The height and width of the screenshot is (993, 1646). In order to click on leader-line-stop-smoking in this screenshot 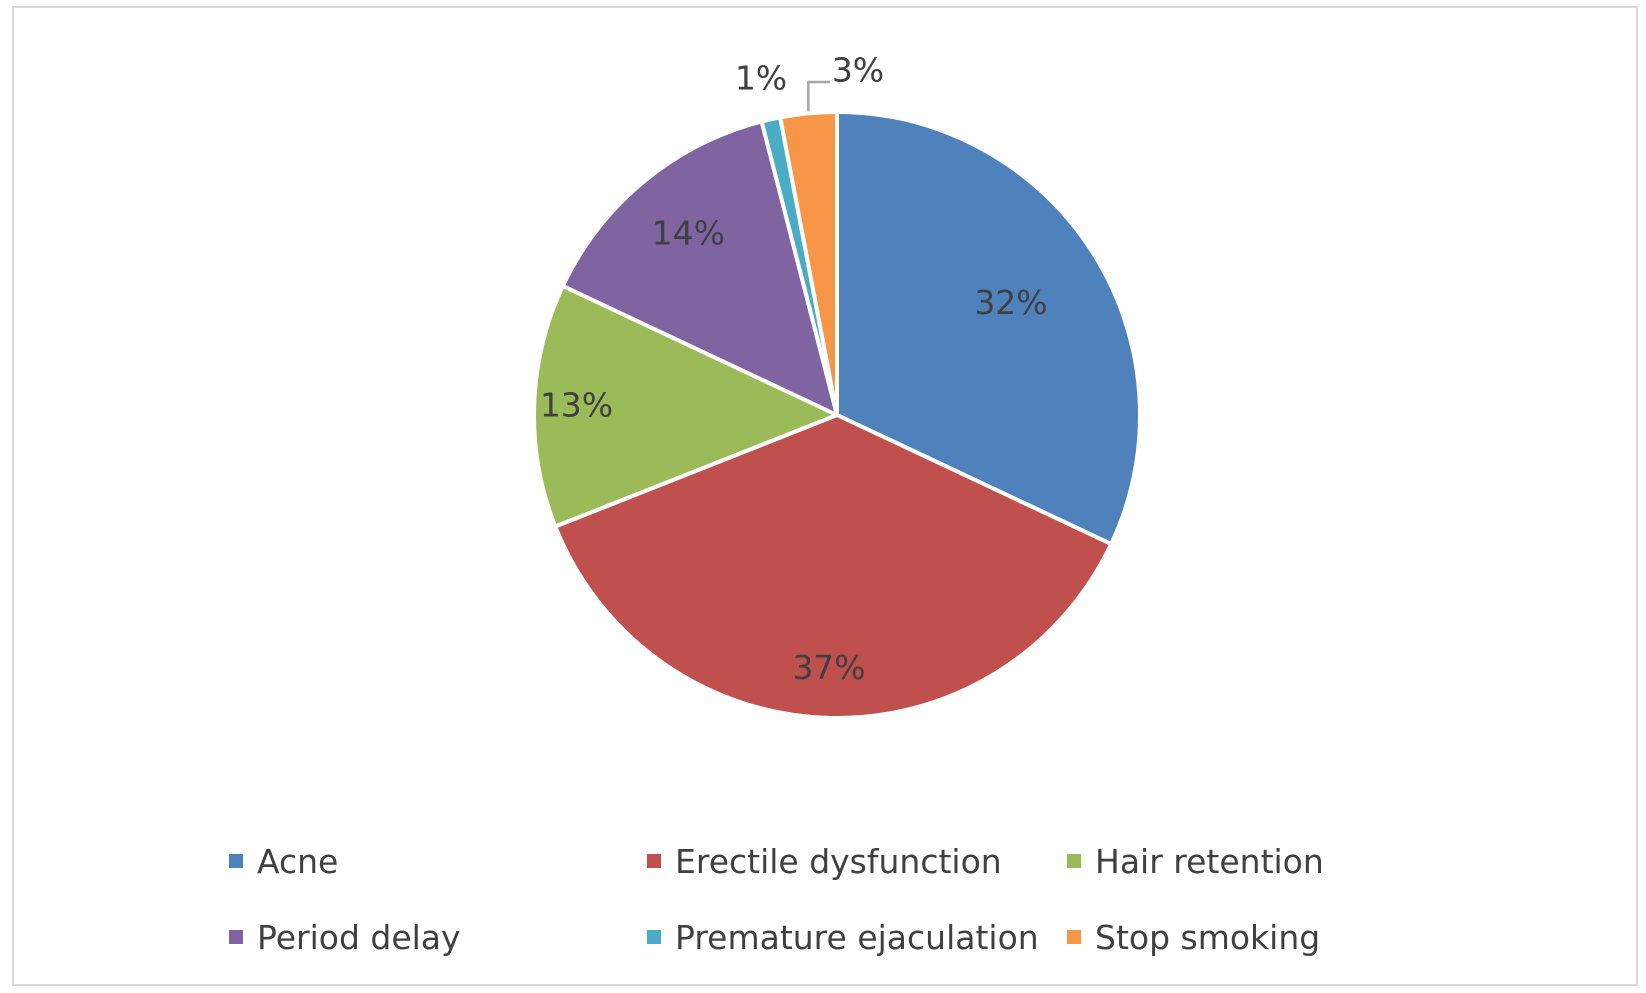, I will do `click(818, 96)`.